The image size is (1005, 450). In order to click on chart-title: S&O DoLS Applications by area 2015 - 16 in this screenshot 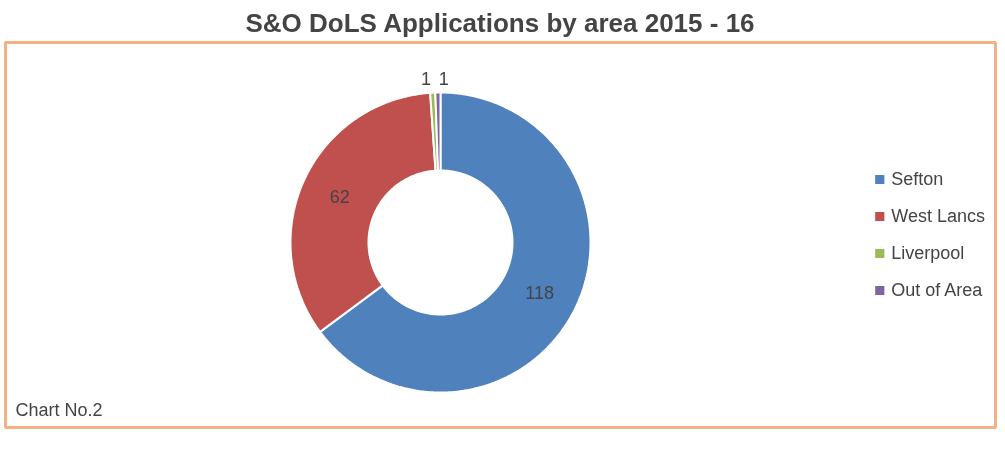, I will do `click(500, 22)`.